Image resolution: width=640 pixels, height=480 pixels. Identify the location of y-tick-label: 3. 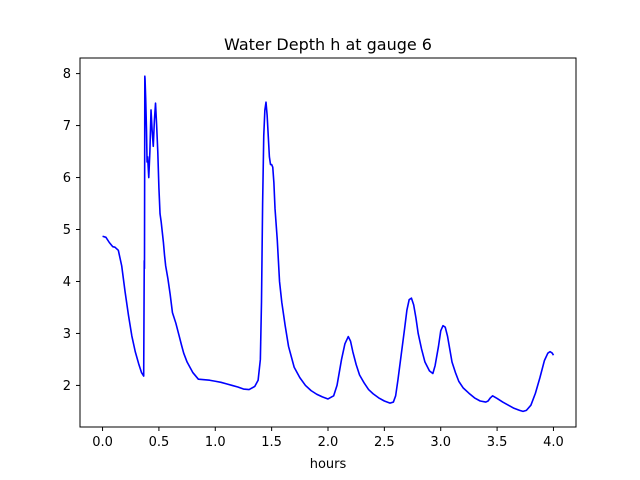
(67, 334).